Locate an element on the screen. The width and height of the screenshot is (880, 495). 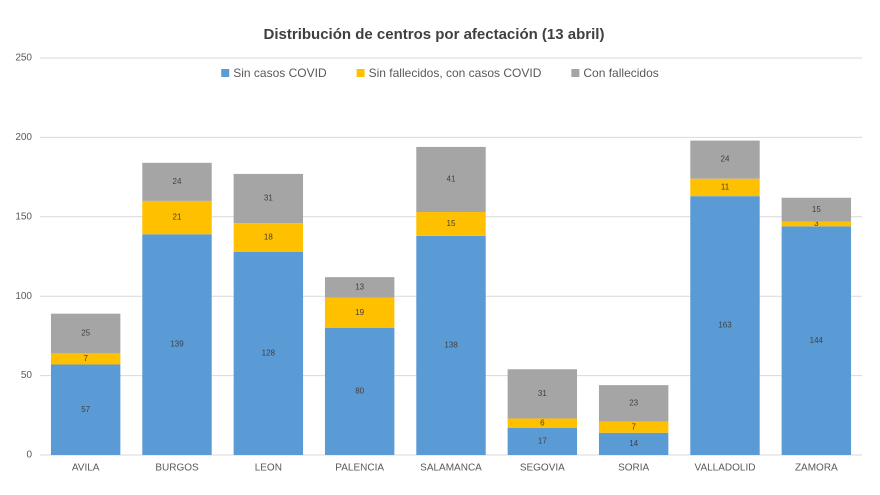
x-tick-label: VALLADOLID is located at coordinates (725, 468).